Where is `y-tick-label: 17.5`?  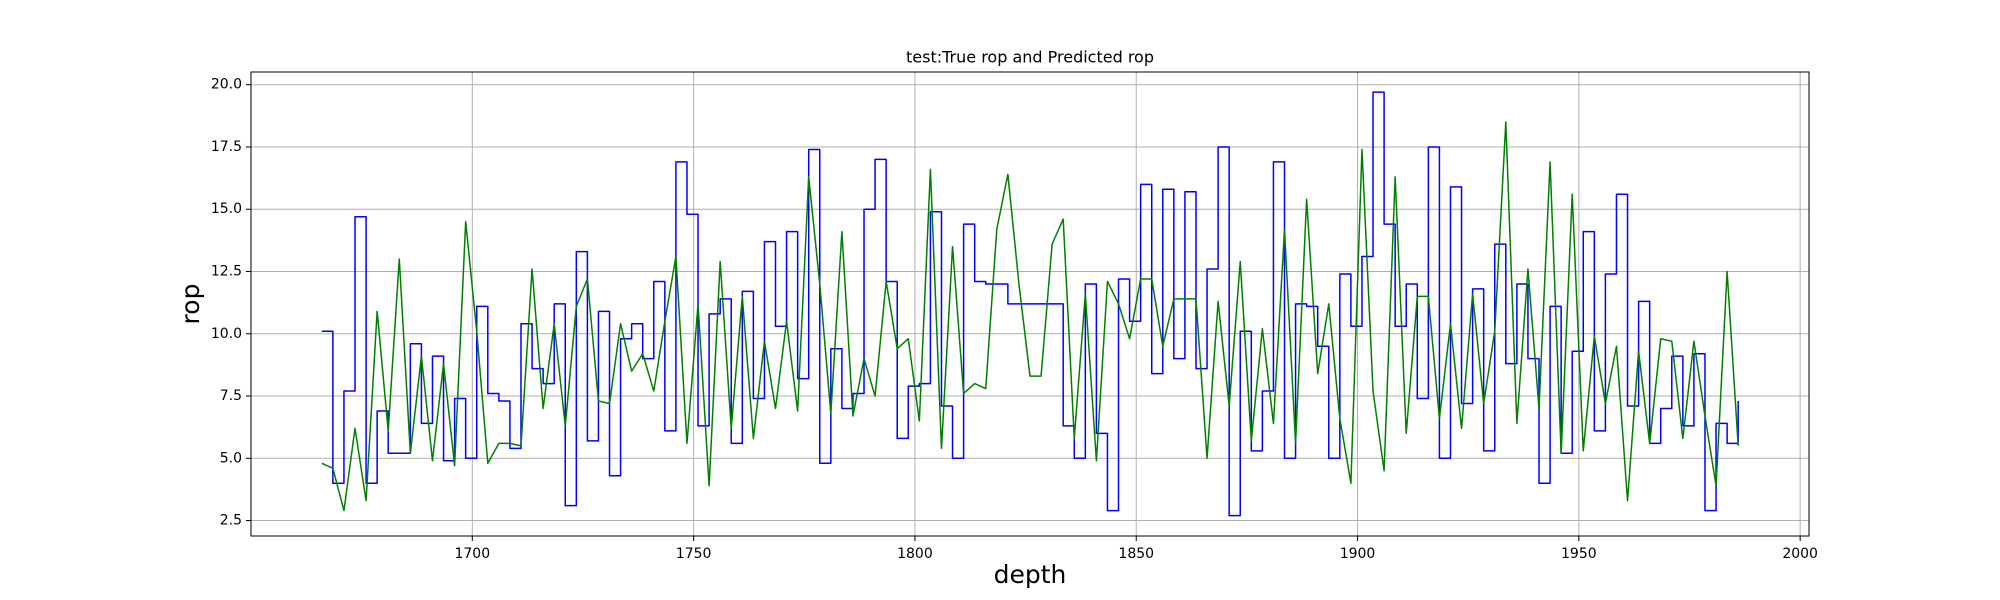
y-tick-label: 17.5 is located at coordinates (226, 147).